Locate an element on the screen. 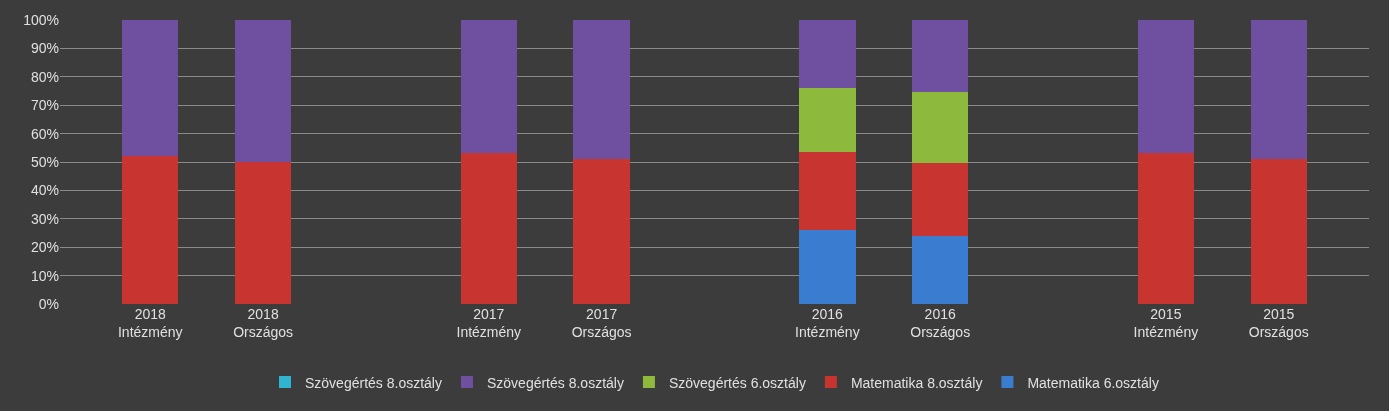  y-tick-label: 90% is located at coordinates (44, 48).